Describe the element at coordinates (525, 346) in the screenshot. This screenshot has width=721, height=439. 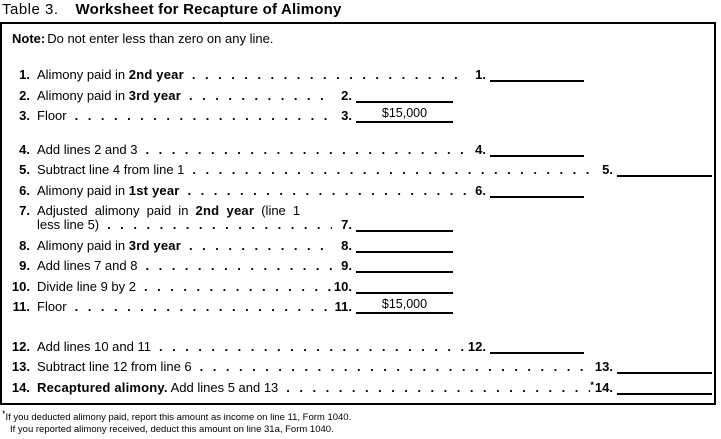
I see `entry-field: 12.` at that location.